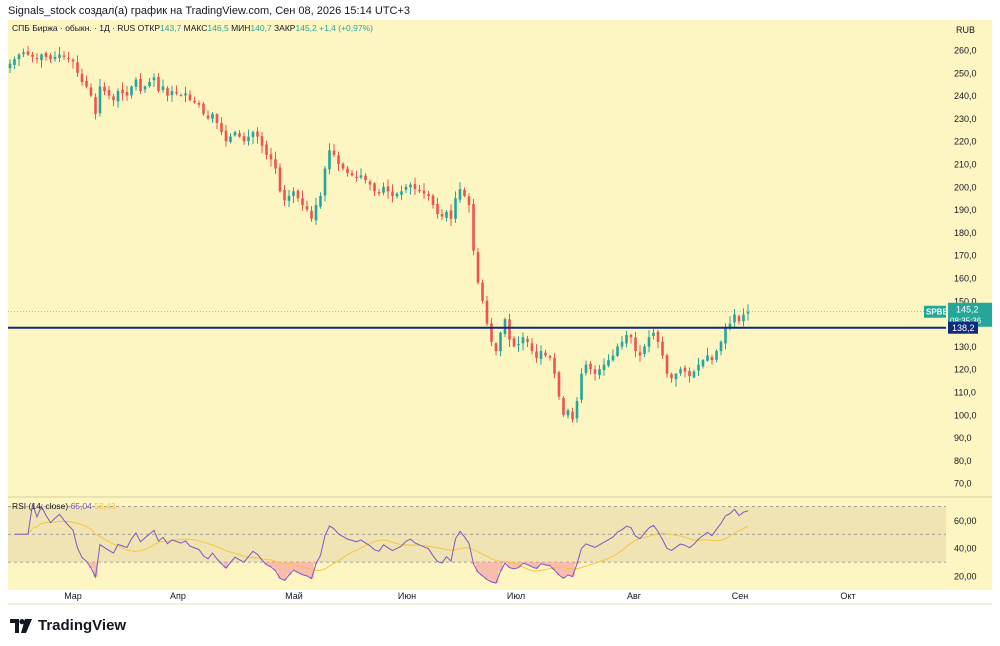 Image resolution: width=1000 pixels, height=646 pixels. I want to click on high-value: 146,5, so click(219, 28).